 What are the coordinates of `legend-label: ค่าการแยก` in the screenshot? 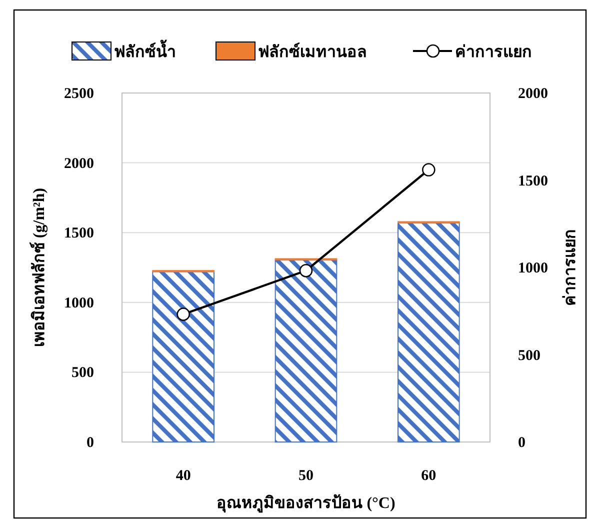 It's located at (493, 52).